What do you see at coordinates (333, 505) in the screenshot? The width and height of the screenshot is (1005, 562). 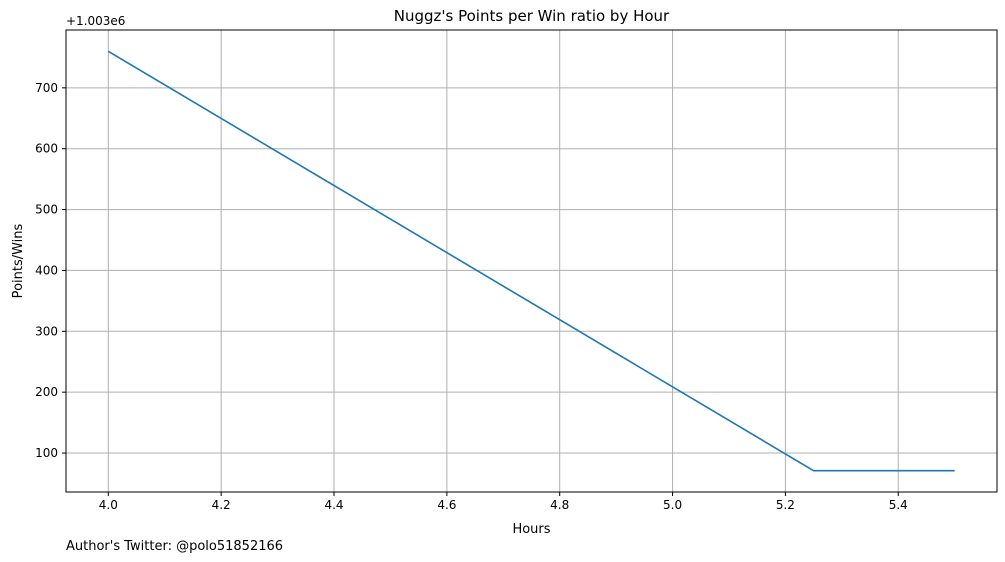 I see `x-tick-label: 4.4` at bounding box center [333, 505].